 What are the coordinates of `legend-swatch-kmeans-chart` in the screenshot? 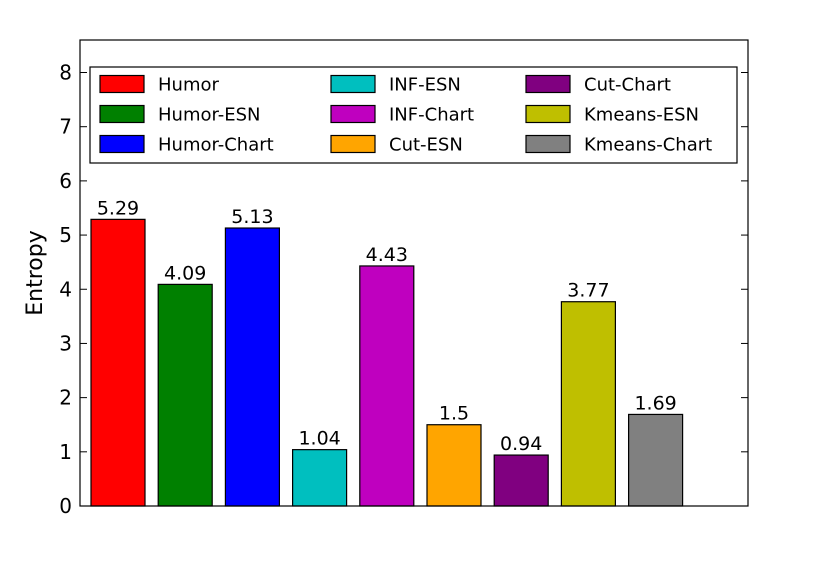 It's located at (548, 144).